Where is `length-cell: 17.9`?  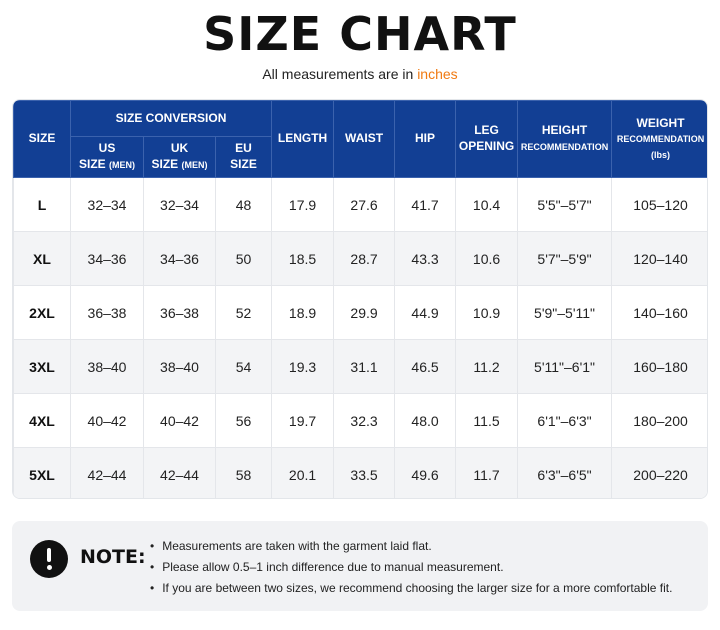
length-cell: 17.9 is located at coordinates (303, 204).